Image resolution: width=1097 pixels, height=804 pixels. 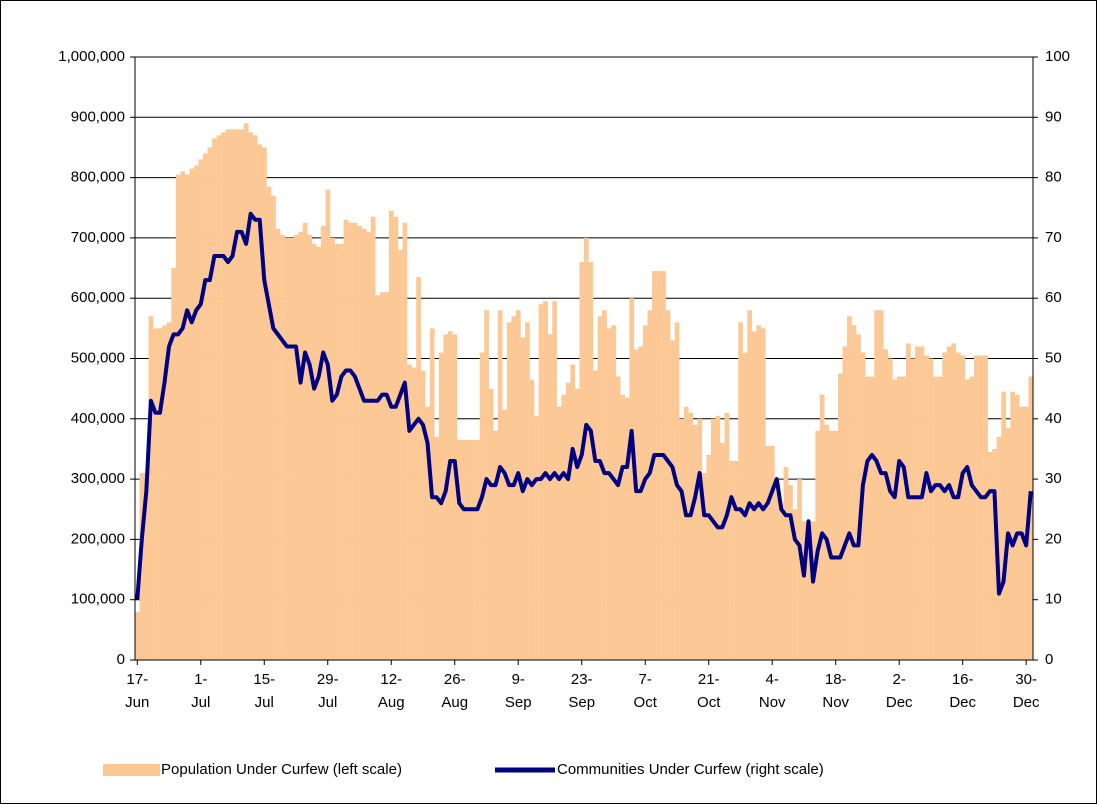 I want to click on x-tick-label: 9-Sep, so click(x=518, y=691).